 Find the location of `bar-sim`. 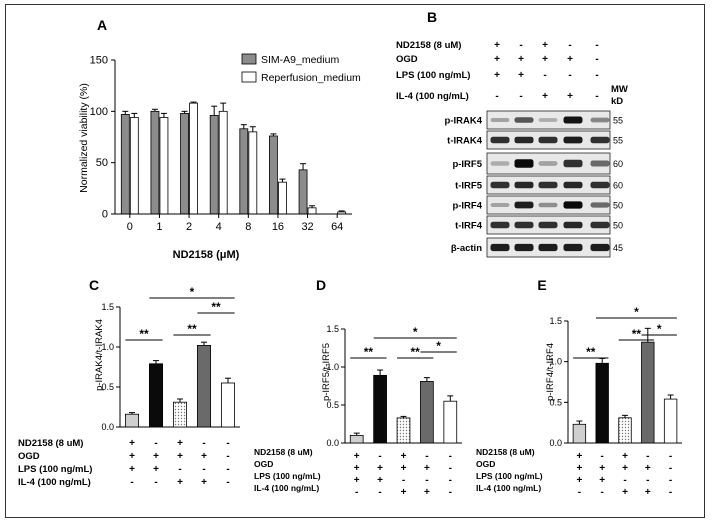

bar-sim is located at coordinates (303, 192).